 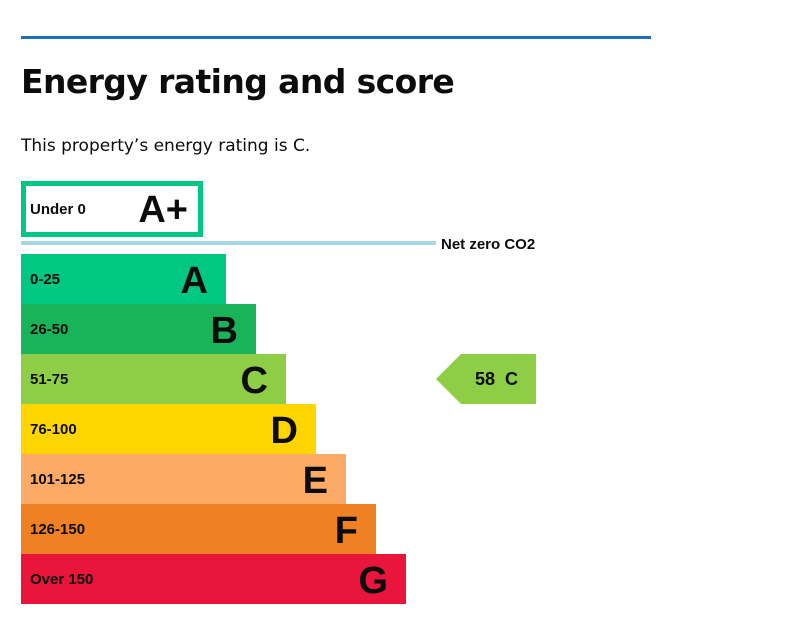 What do you see at coordinates (315, 481) in the screenshot?
I see `band-e-letter: E` at bounding box center [315, 481].